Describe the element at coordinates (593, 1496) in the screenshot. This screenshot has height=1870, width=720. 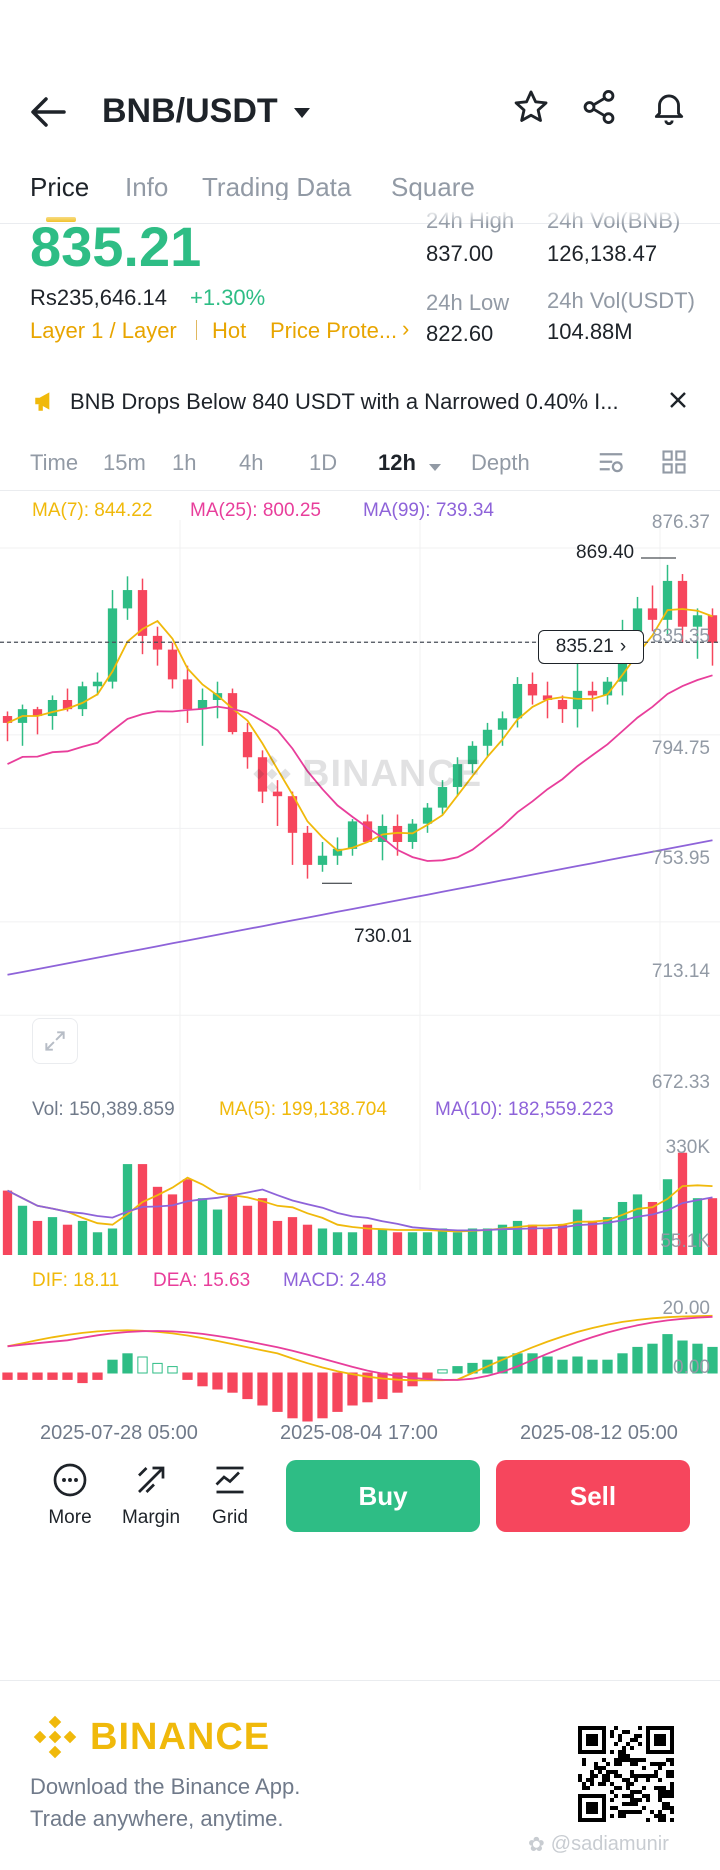
I see `sell-button: Sell` at that location.